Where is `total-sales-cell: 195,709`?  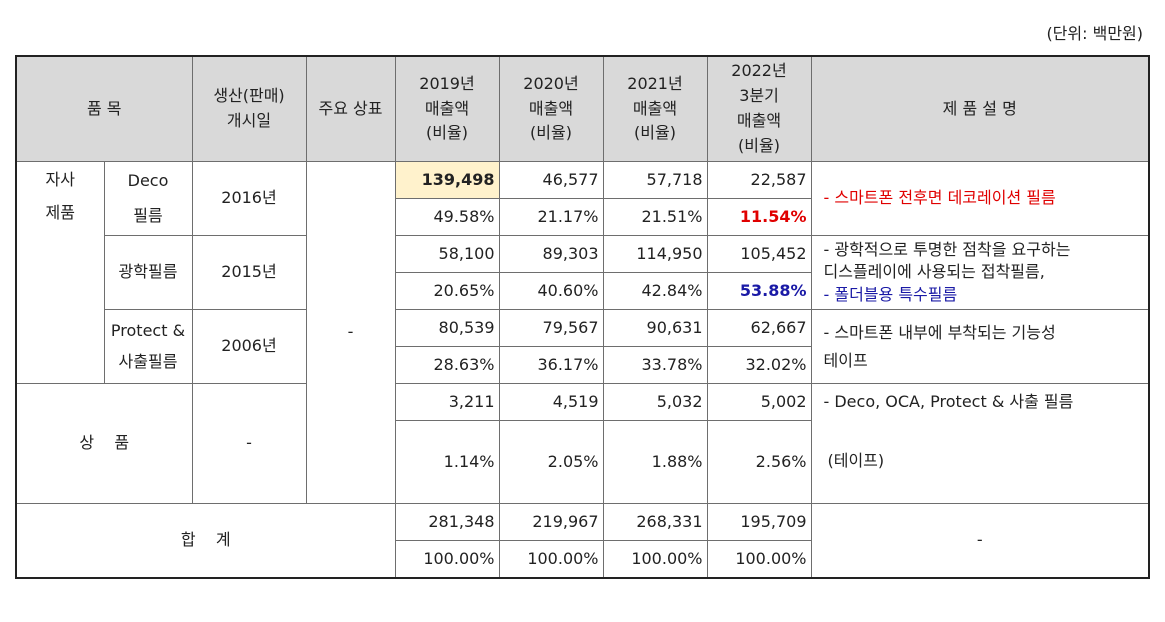
total-sales-cell: 195,709 is located at coordinates (759, 522).